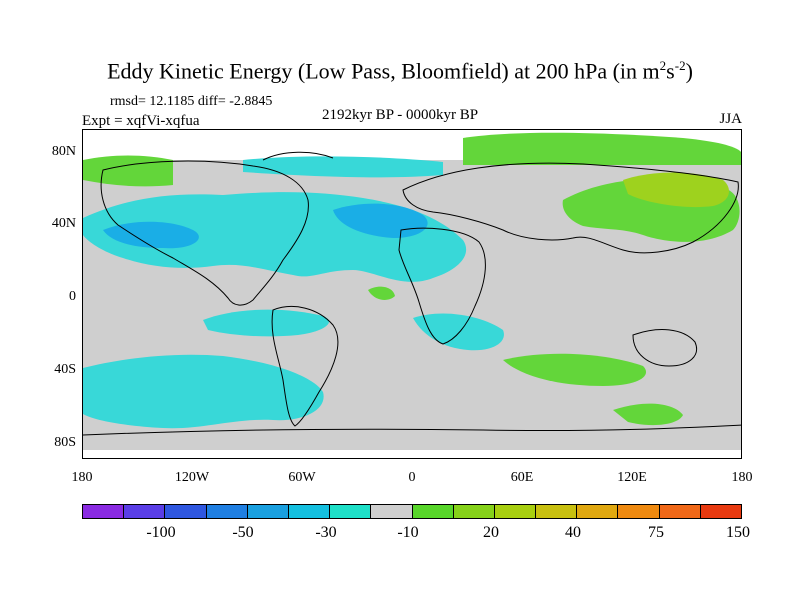  I want to click on green-region-south-east, so click(648, 414).